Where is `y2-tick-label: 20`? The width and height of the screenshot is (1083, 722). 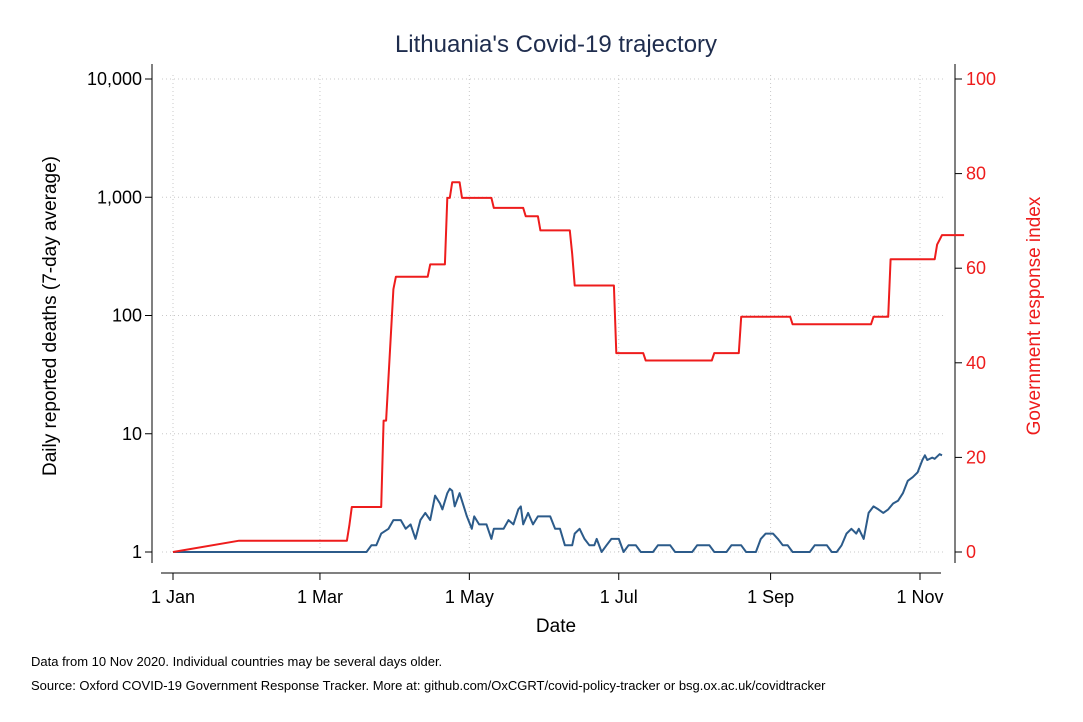
y2-tick-label: 20 is located at coordinates (976, 457).